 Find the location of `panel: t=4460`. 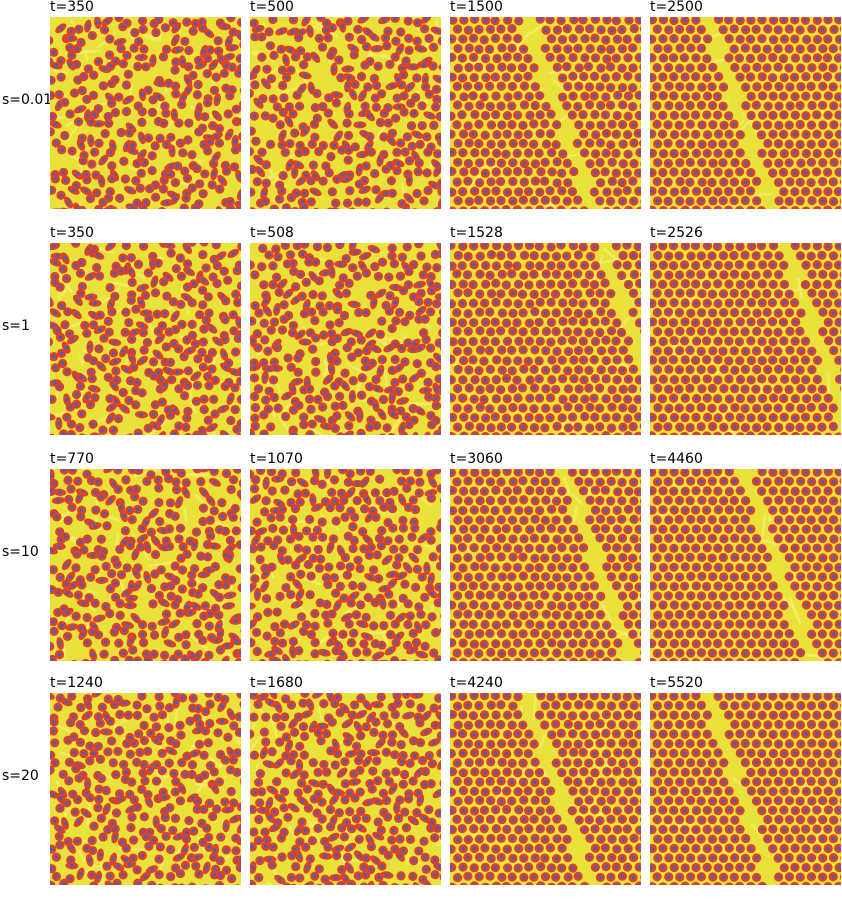

panel: t=4460 is located at coordinates (745, 556).